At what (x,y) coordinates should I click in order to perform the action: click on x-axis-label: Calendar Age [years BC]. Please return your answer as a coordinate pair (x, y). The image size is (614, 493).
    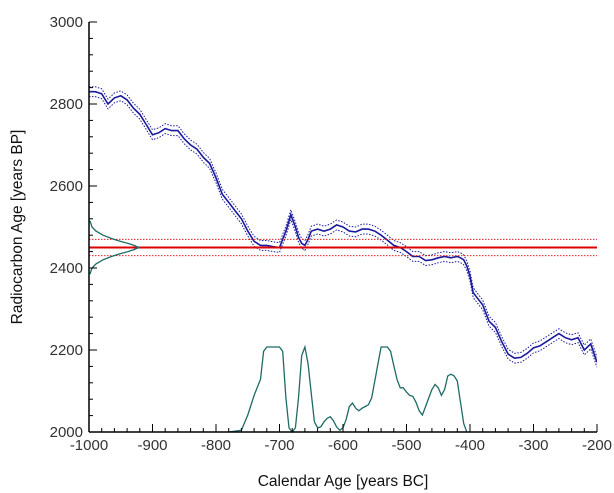
    Looking at the image, I should click on (343, 481).